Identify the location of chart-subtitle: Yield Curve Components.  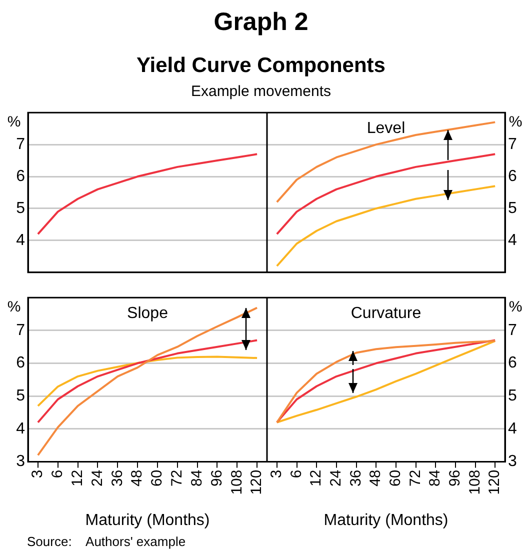
(261, 66).